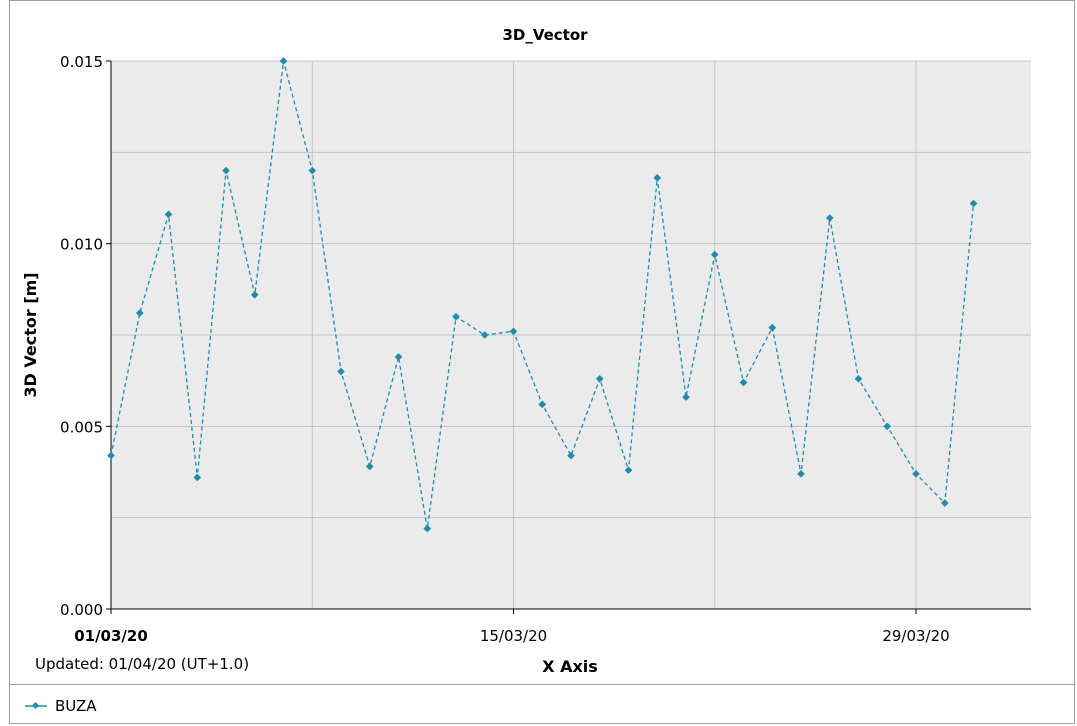 This screenshot has height=726, width=1077. I want to click on legend: BUZA, so click(61, 706).